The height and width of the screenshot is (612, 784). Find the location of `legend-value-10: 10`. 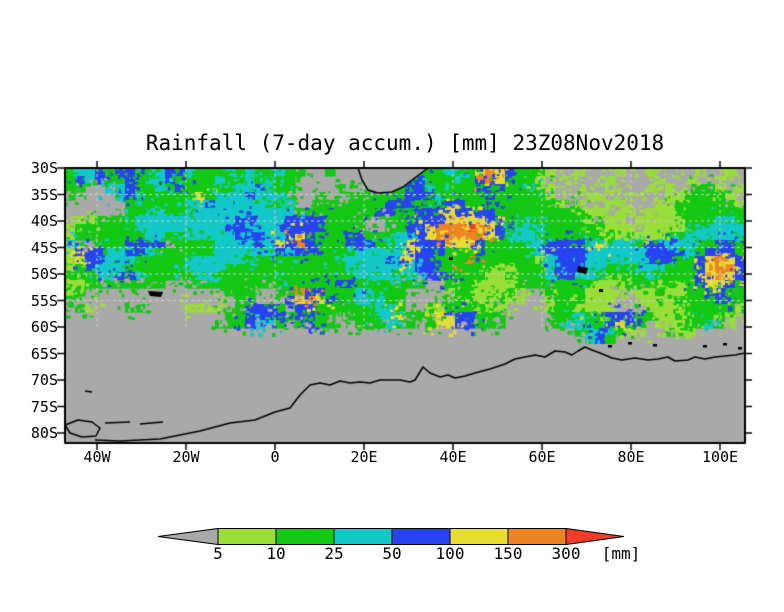

legend-value-10: 10 is located at coordinates (276, 553).